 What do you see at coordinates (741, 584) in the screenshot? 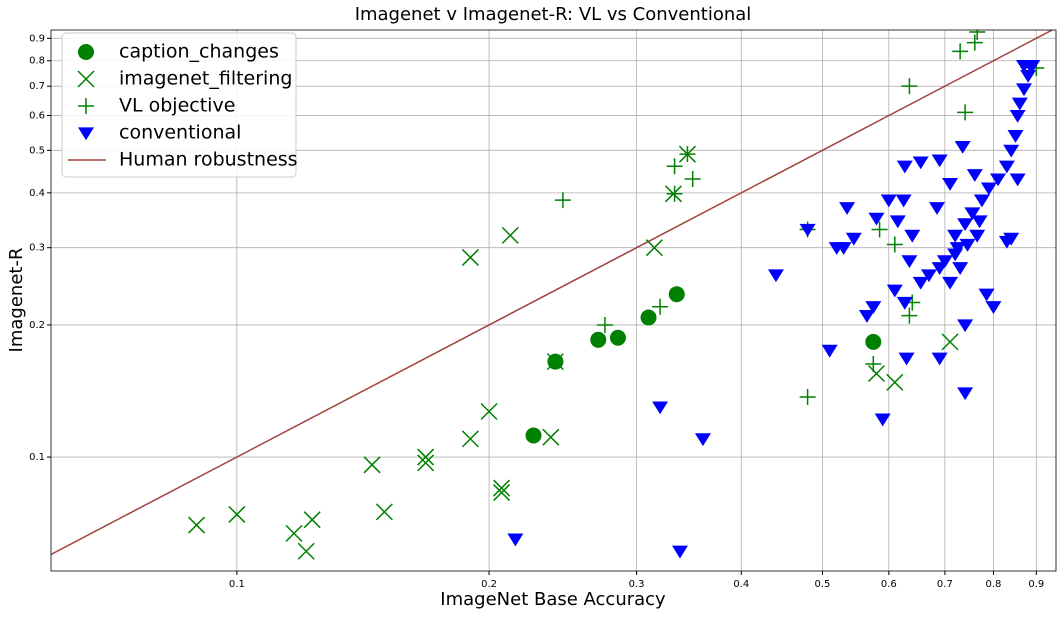
I see `x-tick-label: 0.4` at bounding box center [741, 584].